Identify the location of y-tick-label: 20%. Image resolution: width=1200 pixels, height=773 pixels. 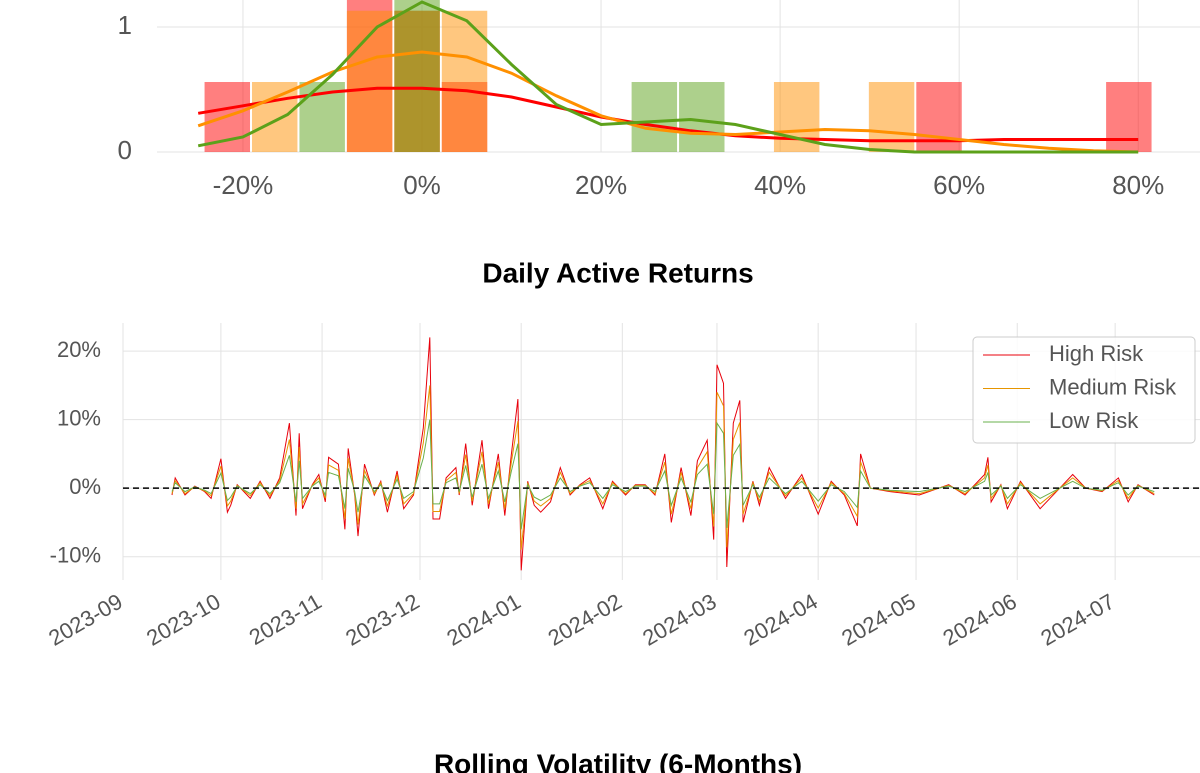
(79, 349).